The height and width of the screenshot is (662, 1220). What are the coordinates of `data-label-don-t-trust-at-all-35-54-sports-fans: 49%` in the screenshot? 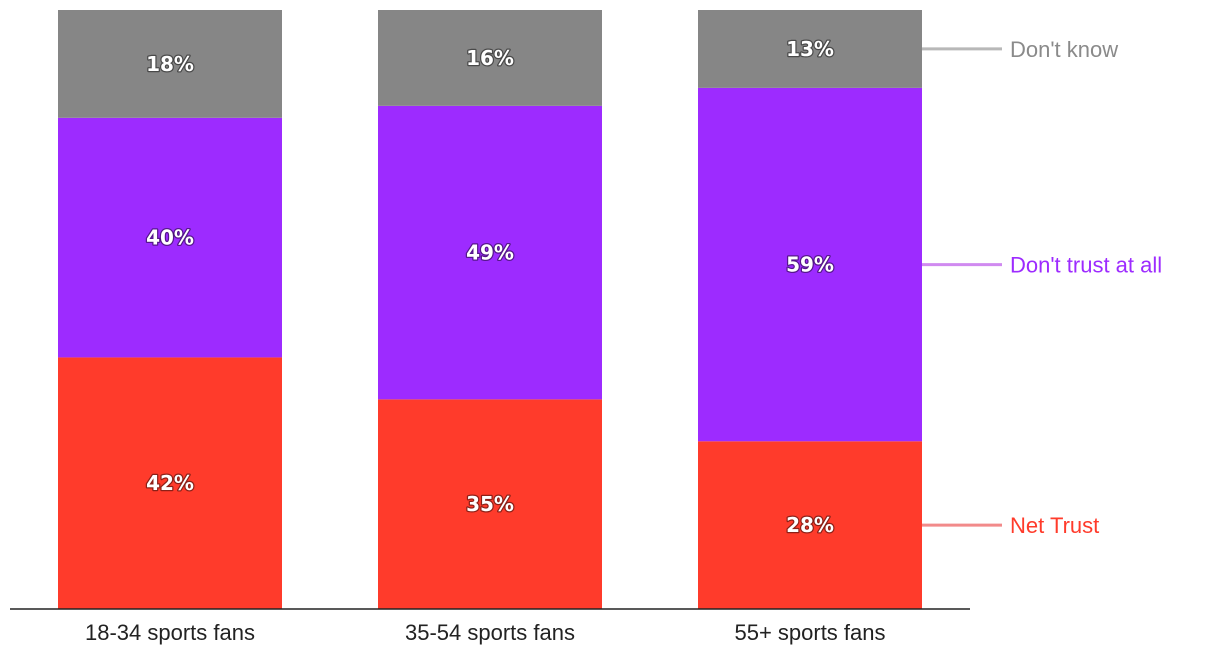 It's located at (490, 253).